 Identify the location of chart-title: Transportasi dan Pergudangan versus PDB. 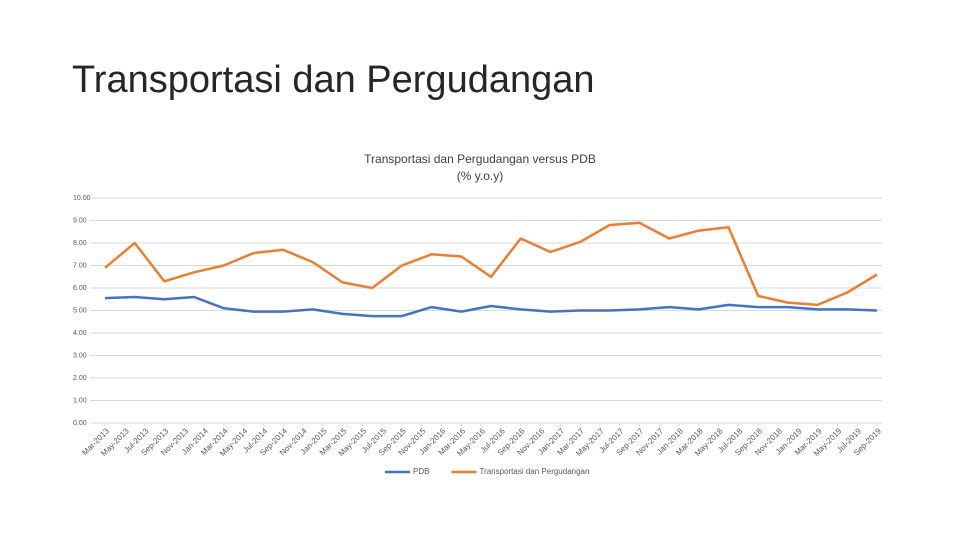
(480, 159).